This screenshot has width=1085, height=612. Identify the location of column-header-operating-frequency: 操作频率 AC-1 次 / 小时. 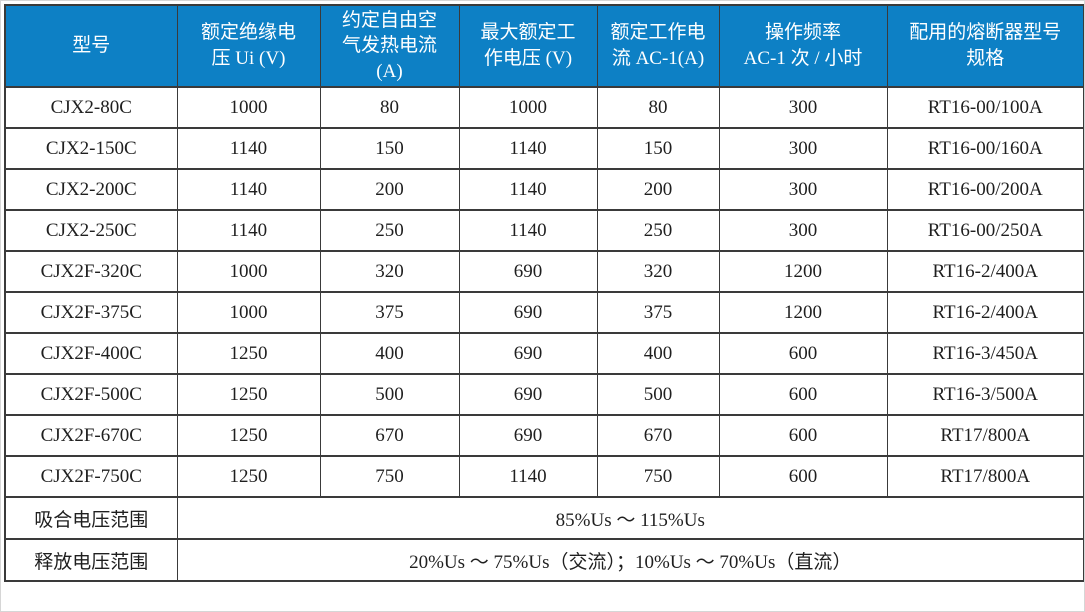
(803, 46).